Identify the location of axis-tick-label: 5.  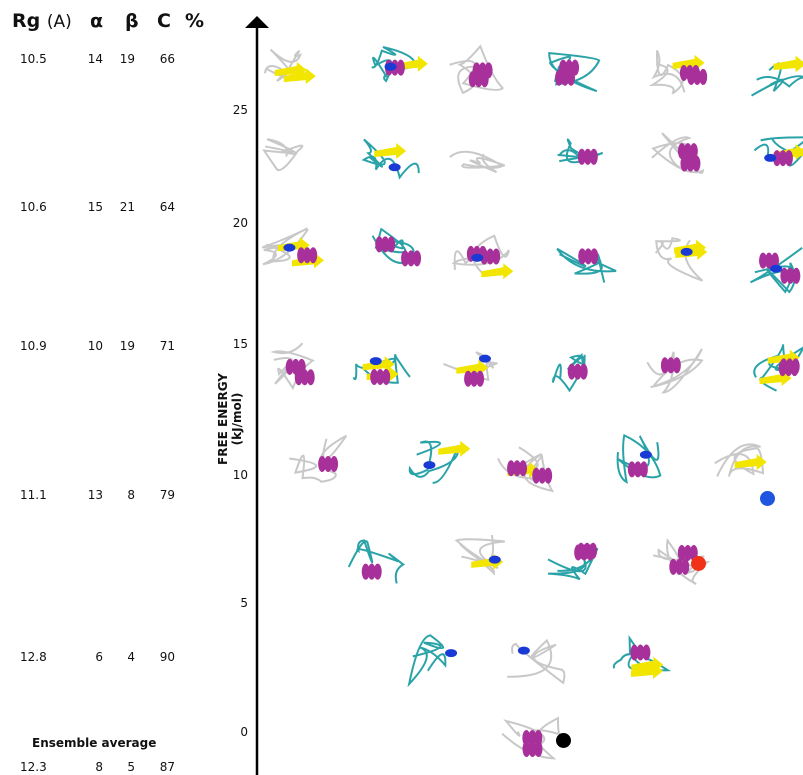
(244, 603).